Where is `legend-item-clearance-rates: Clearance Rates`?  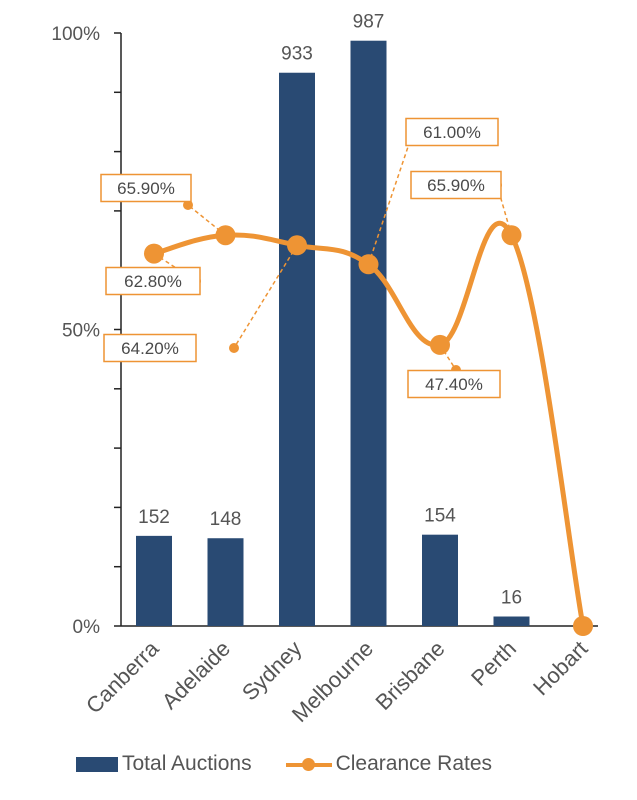
legend-item-clearance-rates: Clearance Rates is located at coordinates (389, 764).